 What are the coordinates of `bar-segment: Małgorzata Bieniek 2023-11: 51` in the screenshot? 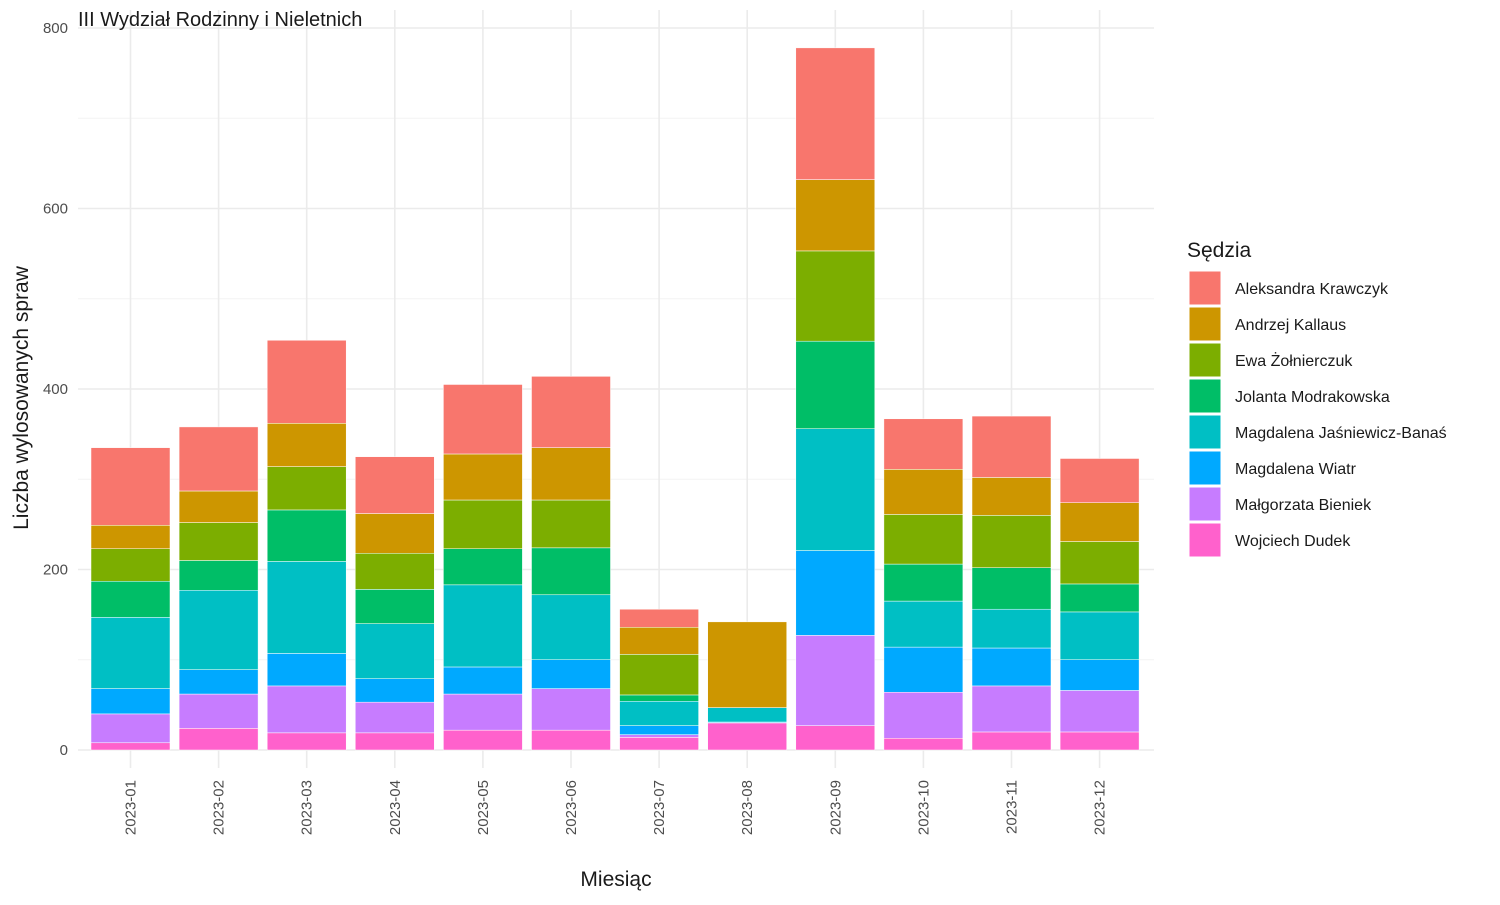 It's located at (1011, 709).